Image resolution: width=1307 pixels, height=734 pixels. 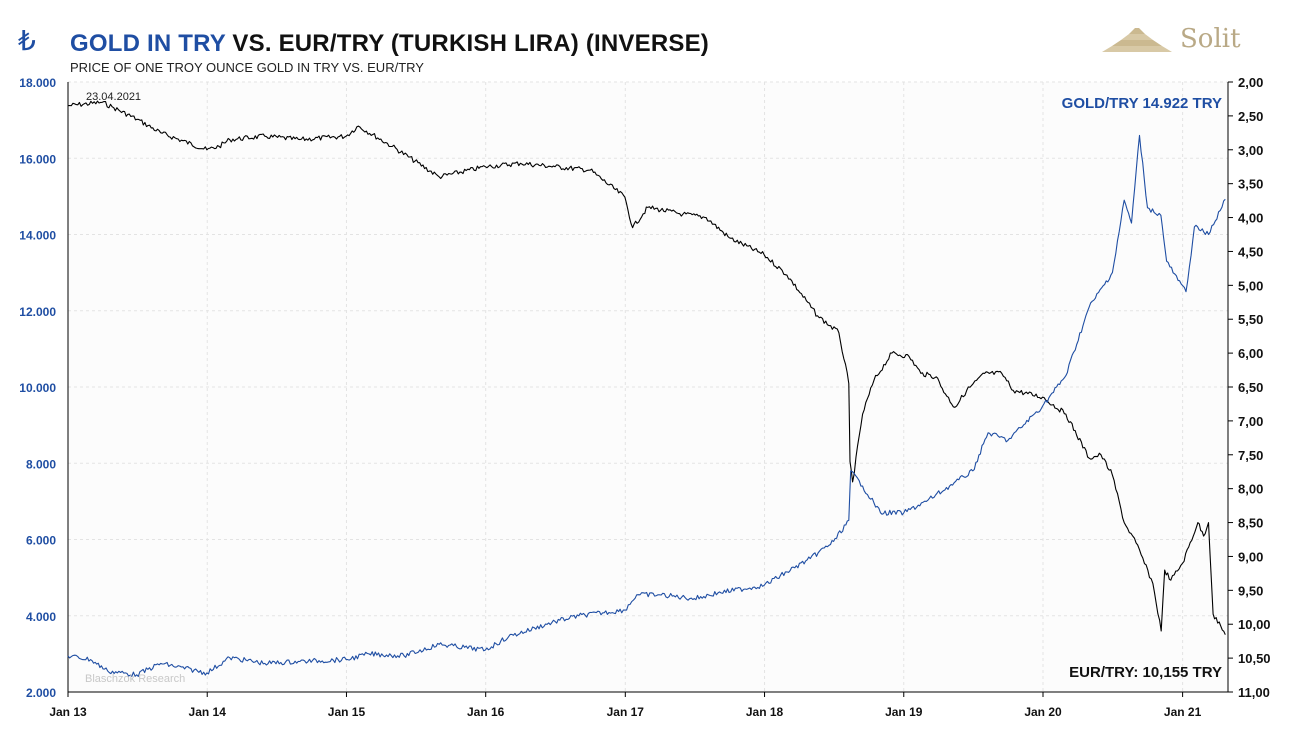 What do you see at coordinates (1254, 624) in the screenshot?
I see `right-tick-label: 10,00` at bounding box center [1254, 624].